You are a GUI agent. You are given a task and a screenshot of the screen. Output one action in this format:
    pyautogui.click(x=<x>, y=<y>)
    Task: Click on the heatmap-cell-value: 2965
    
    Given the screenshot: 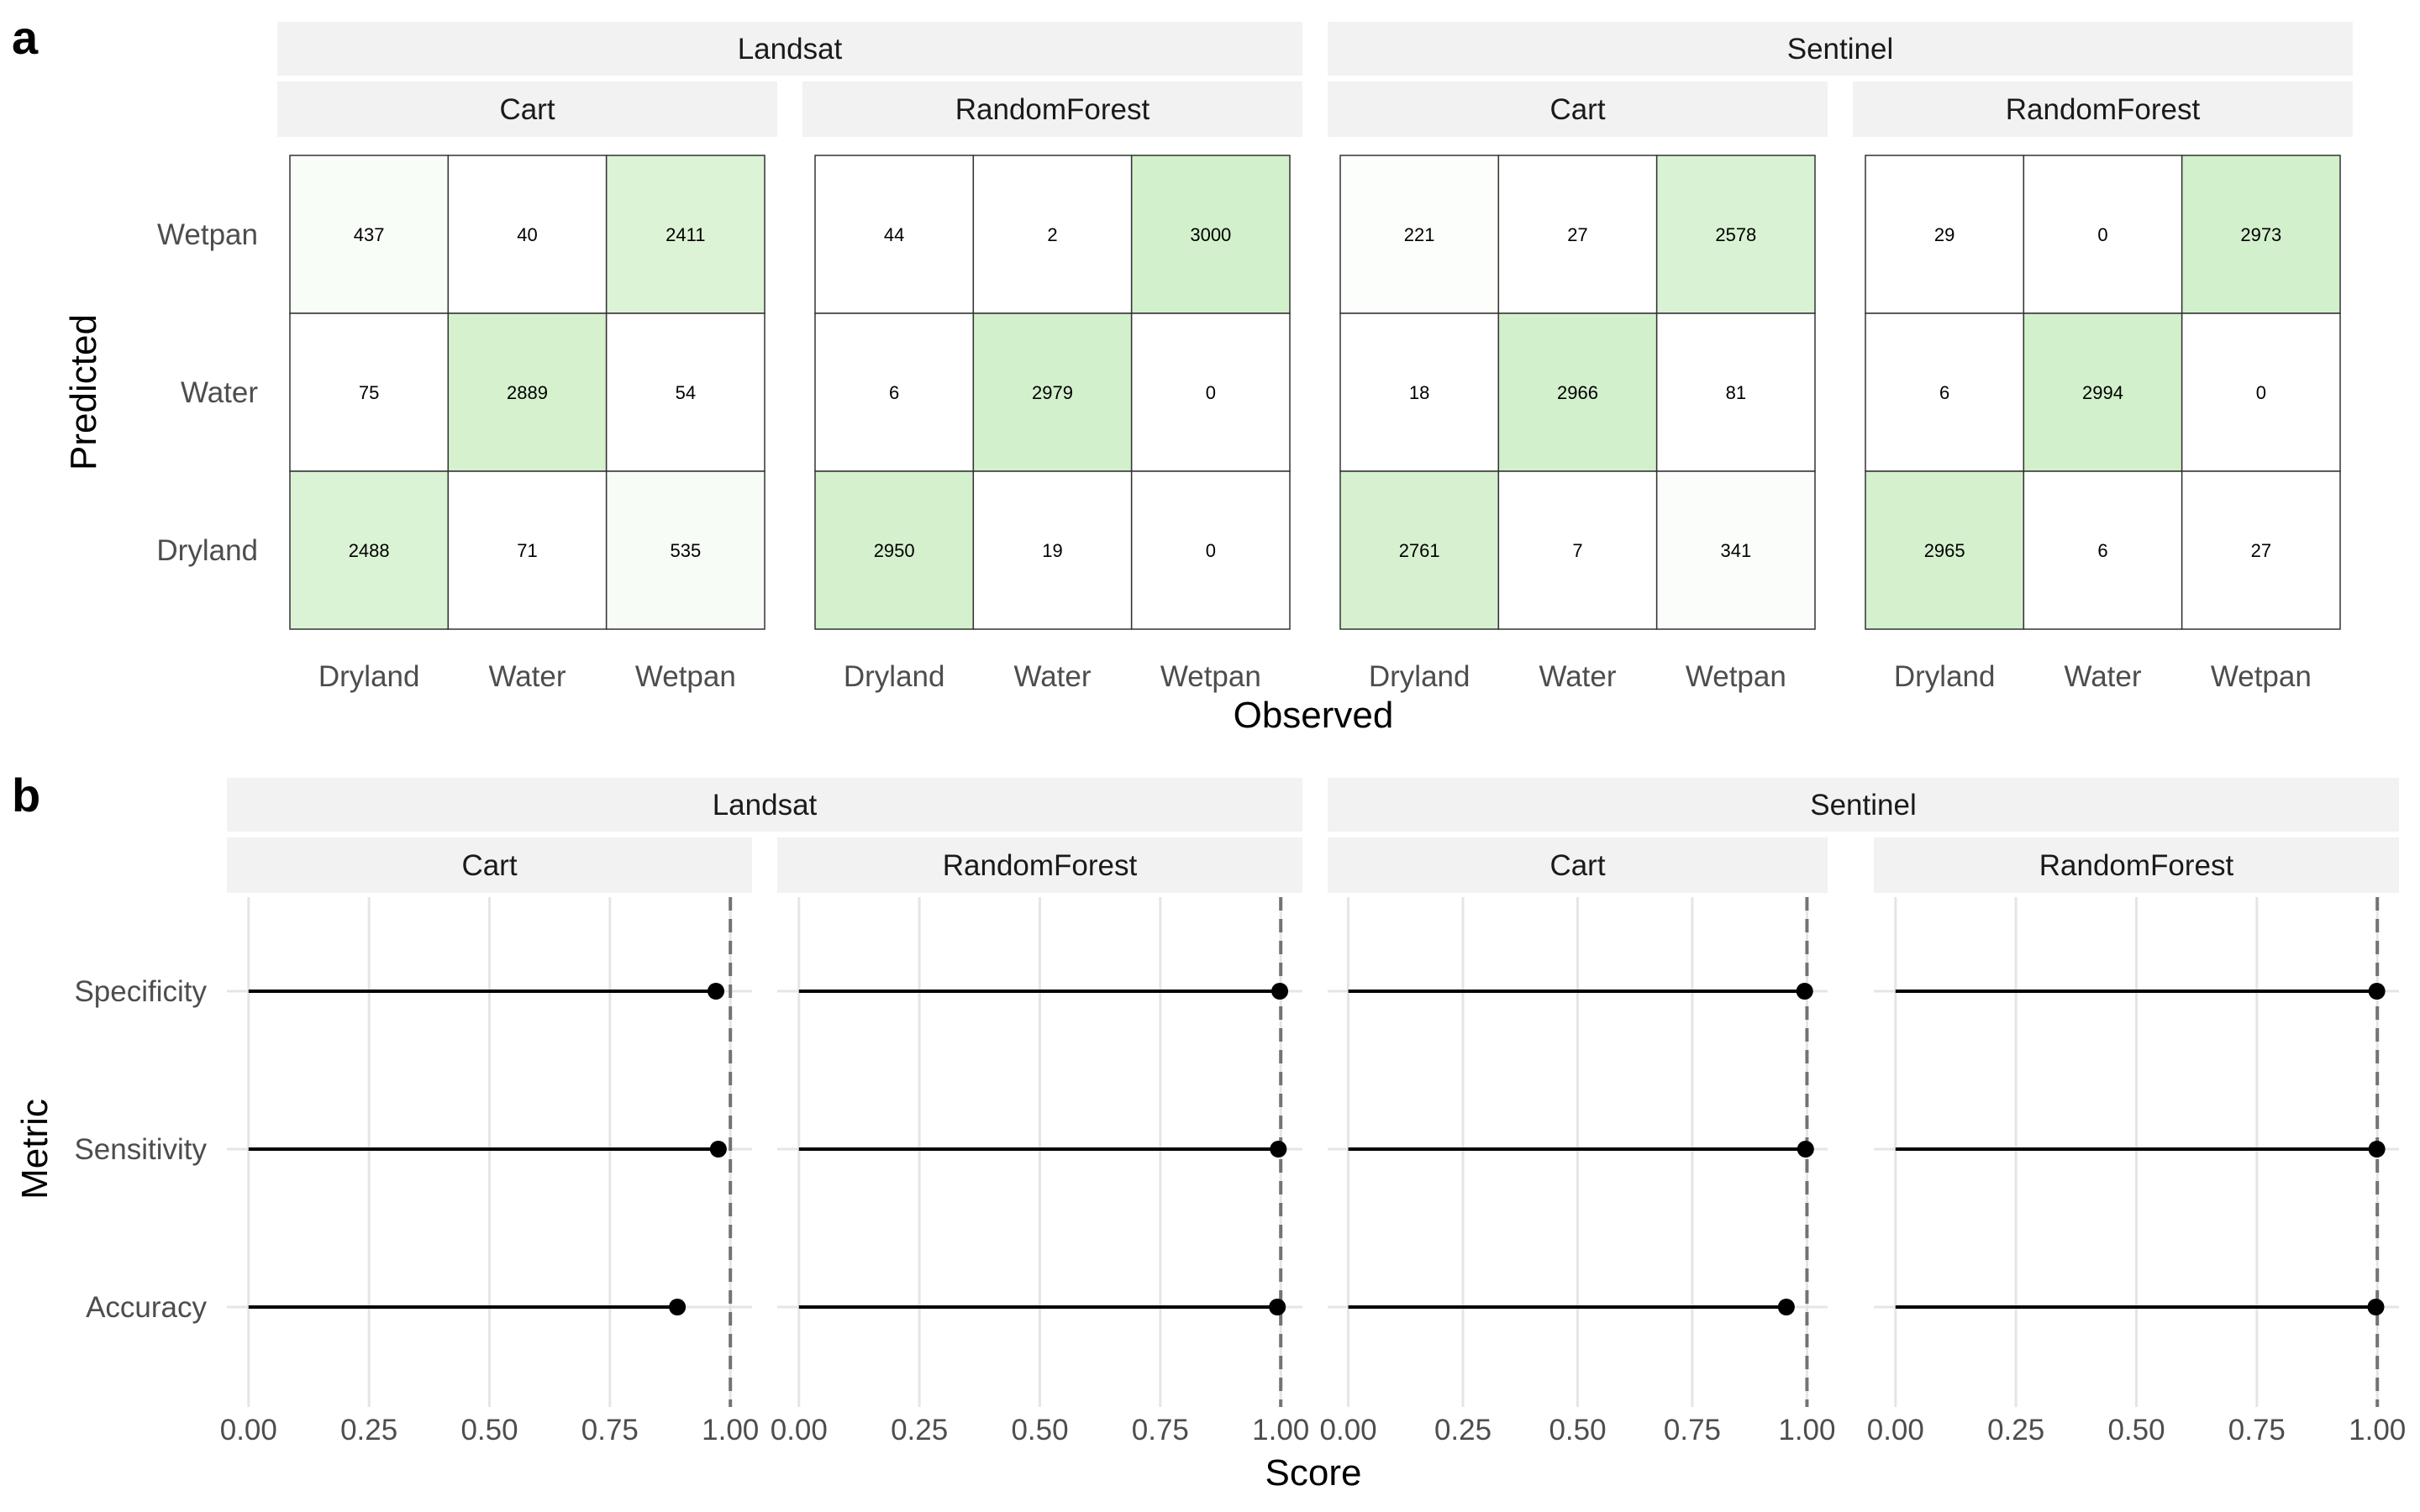 What is the action you would take?
    pyautogui.click(x=1944, y=550)
    